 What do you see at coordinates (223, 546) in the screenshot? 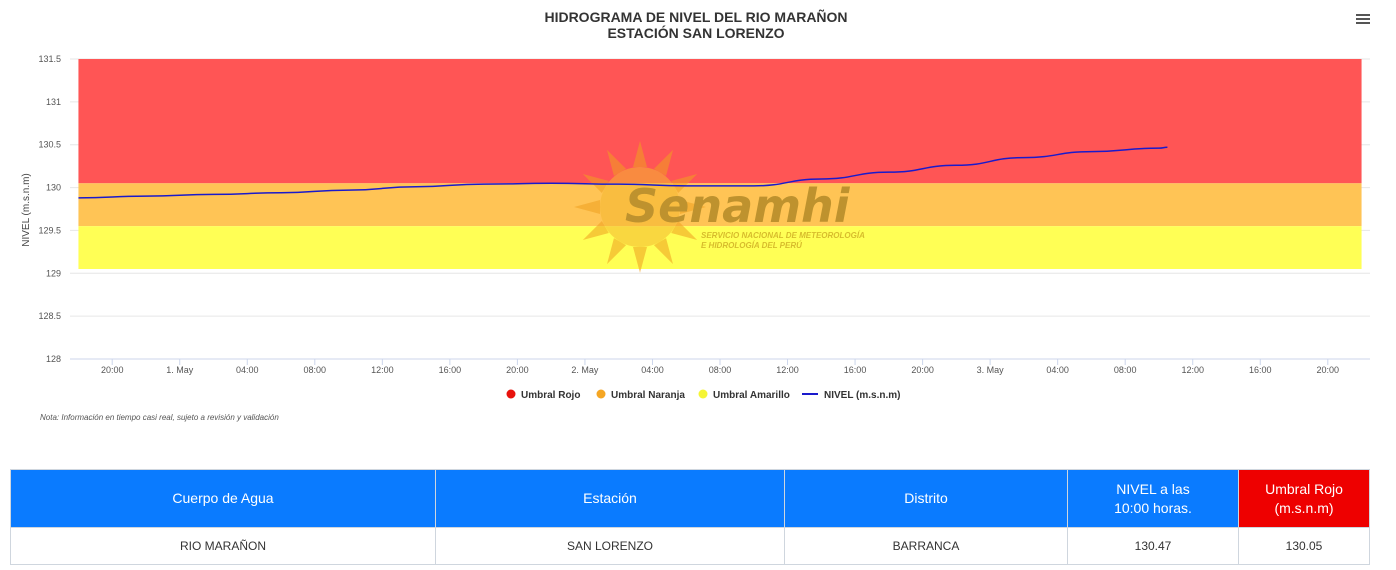
I see `cell-cuerpo-de-agua: RIO MARAÑON` at bounding box center [223, 546].